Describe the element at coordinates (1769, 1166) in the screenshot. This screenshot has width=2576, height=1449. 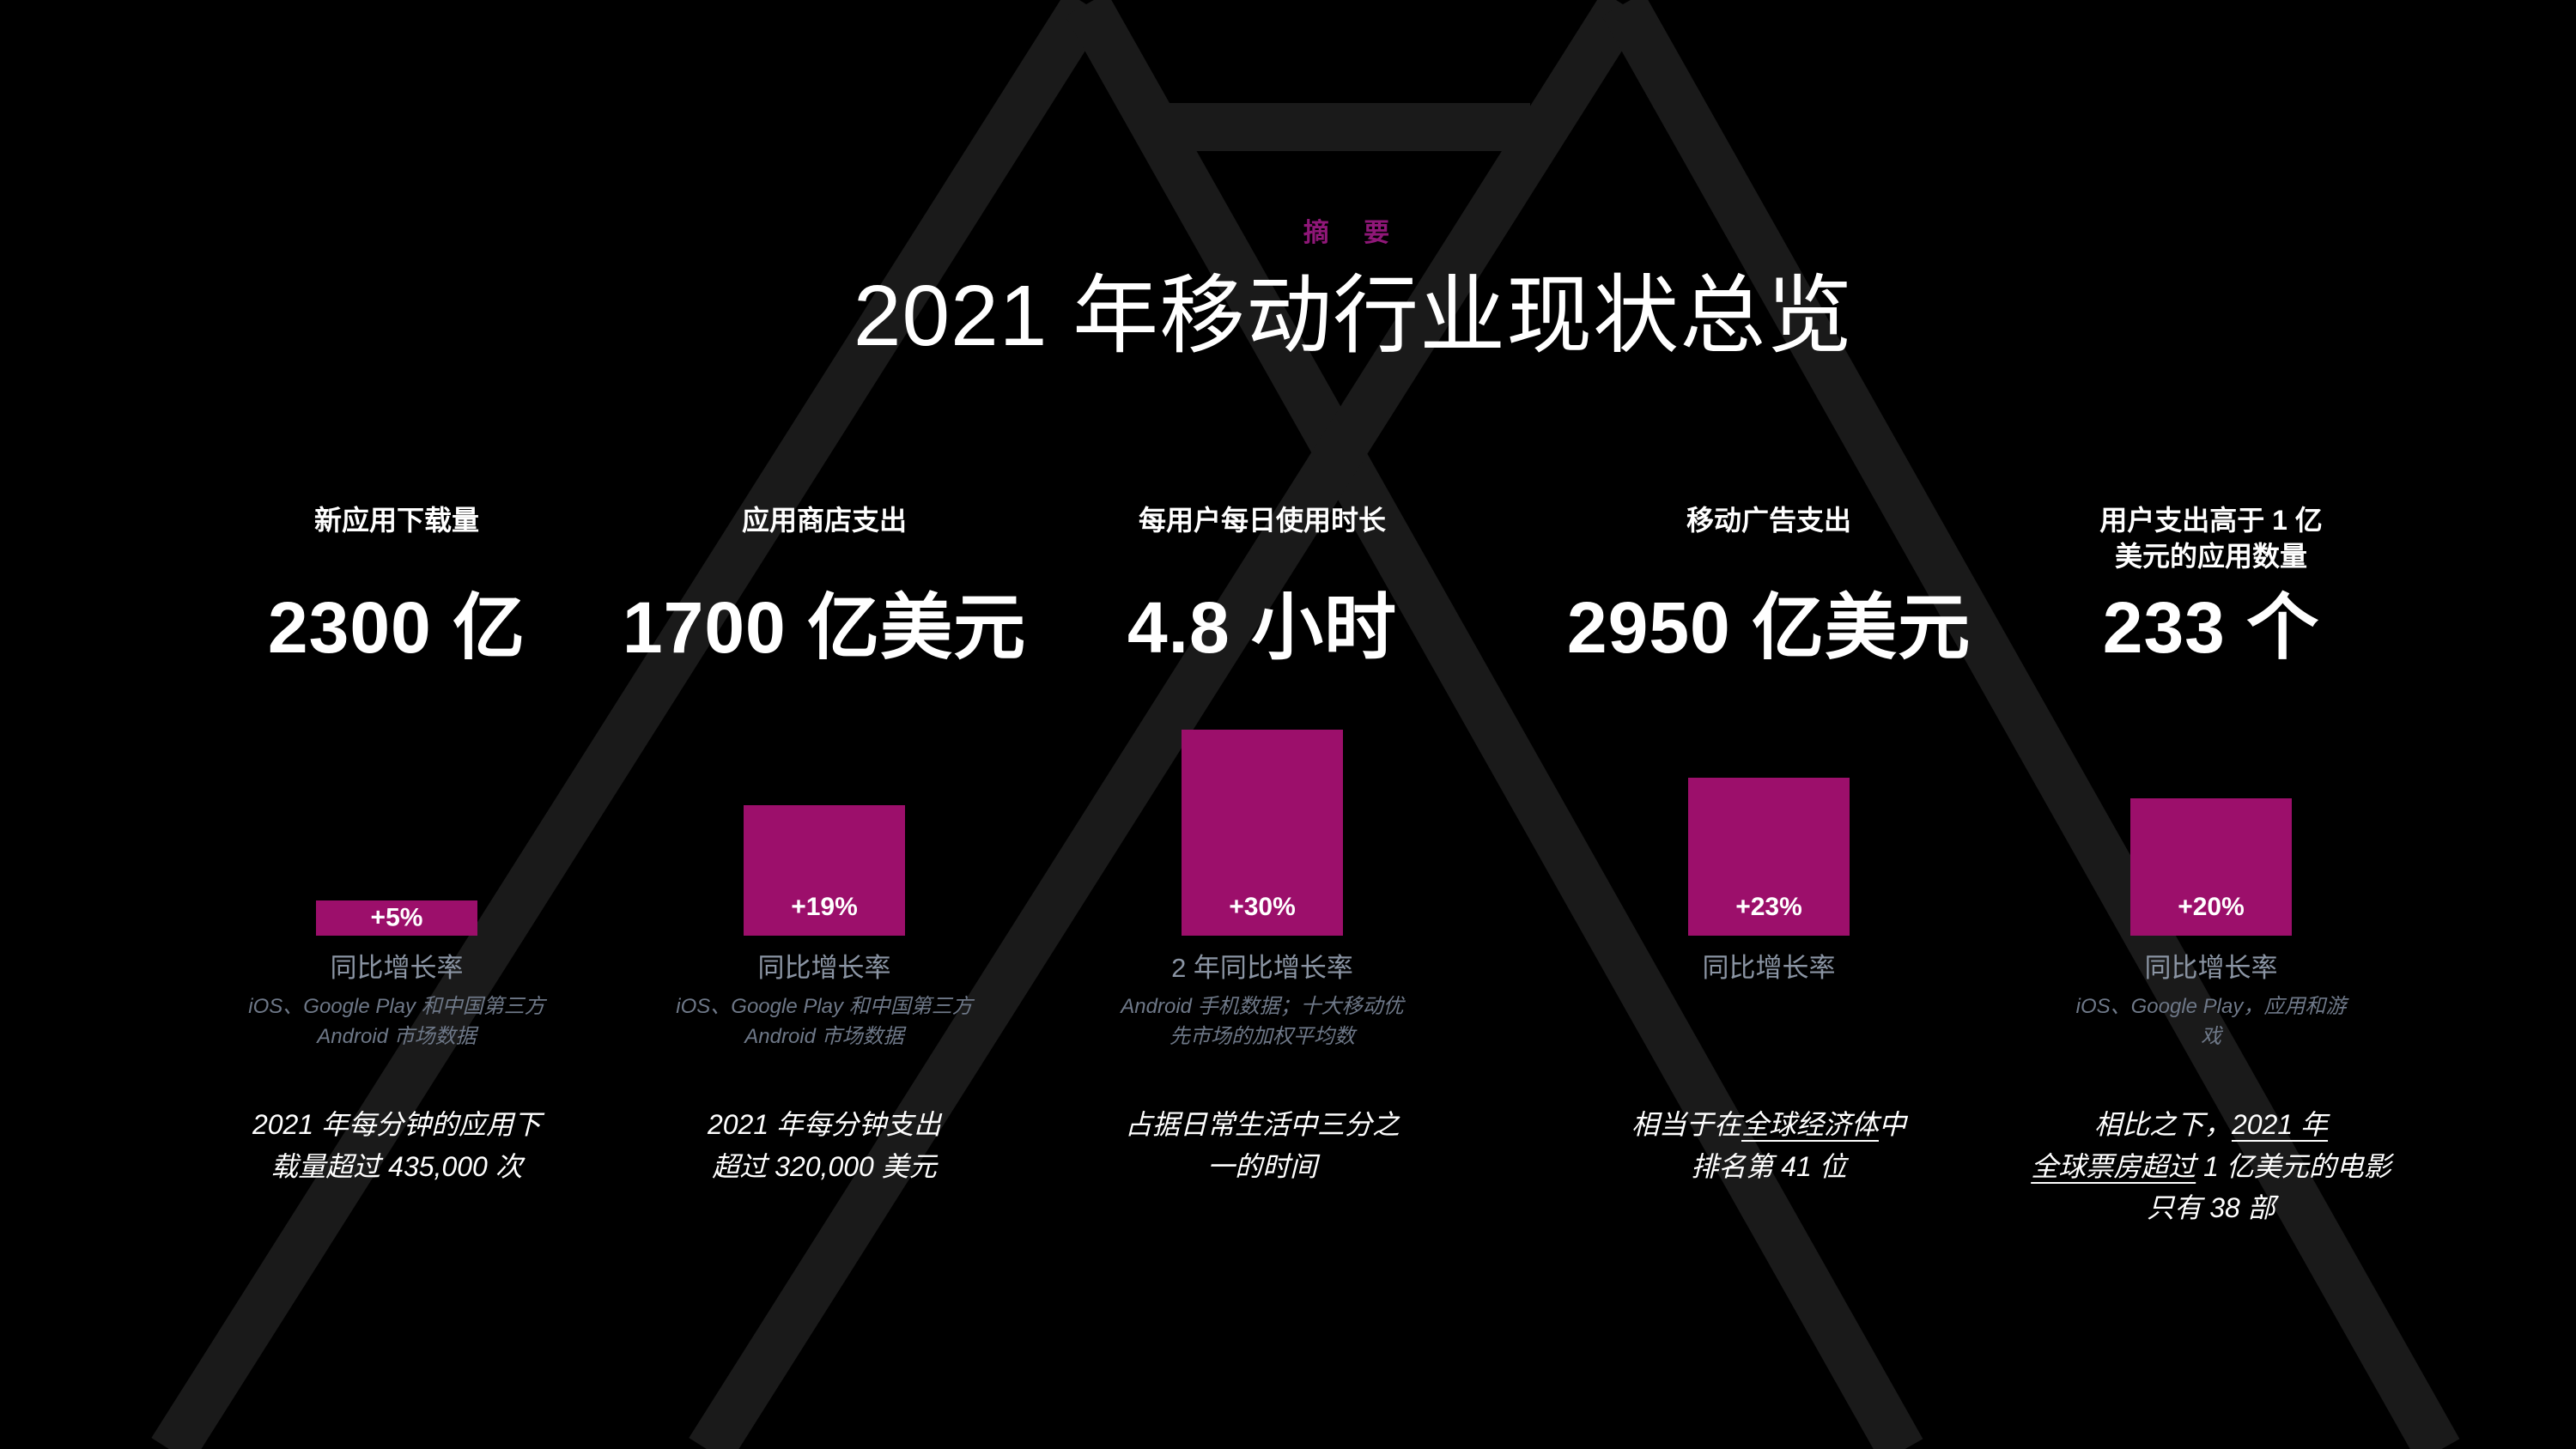
I see `insight-note-line: 排名第 41 位` at that location.